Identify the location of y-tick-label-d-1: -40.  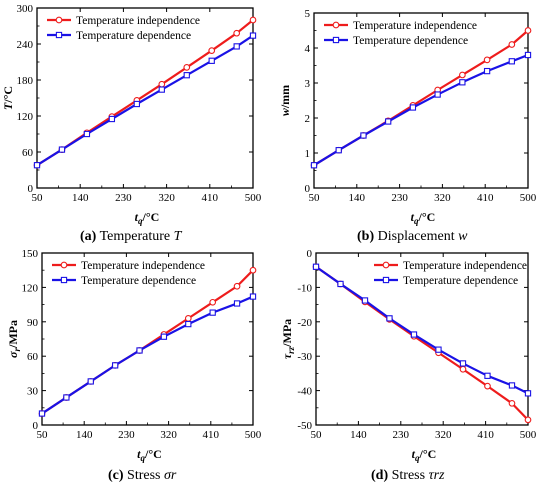
(304, 392).